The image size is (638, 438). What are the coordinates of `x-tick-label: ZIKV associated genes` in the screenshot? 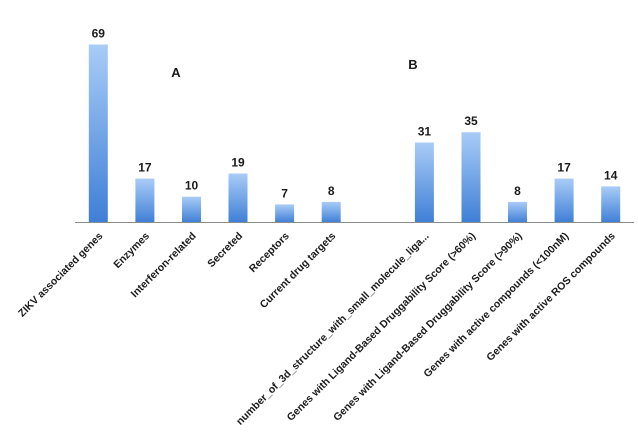 It's located at (60, 274).